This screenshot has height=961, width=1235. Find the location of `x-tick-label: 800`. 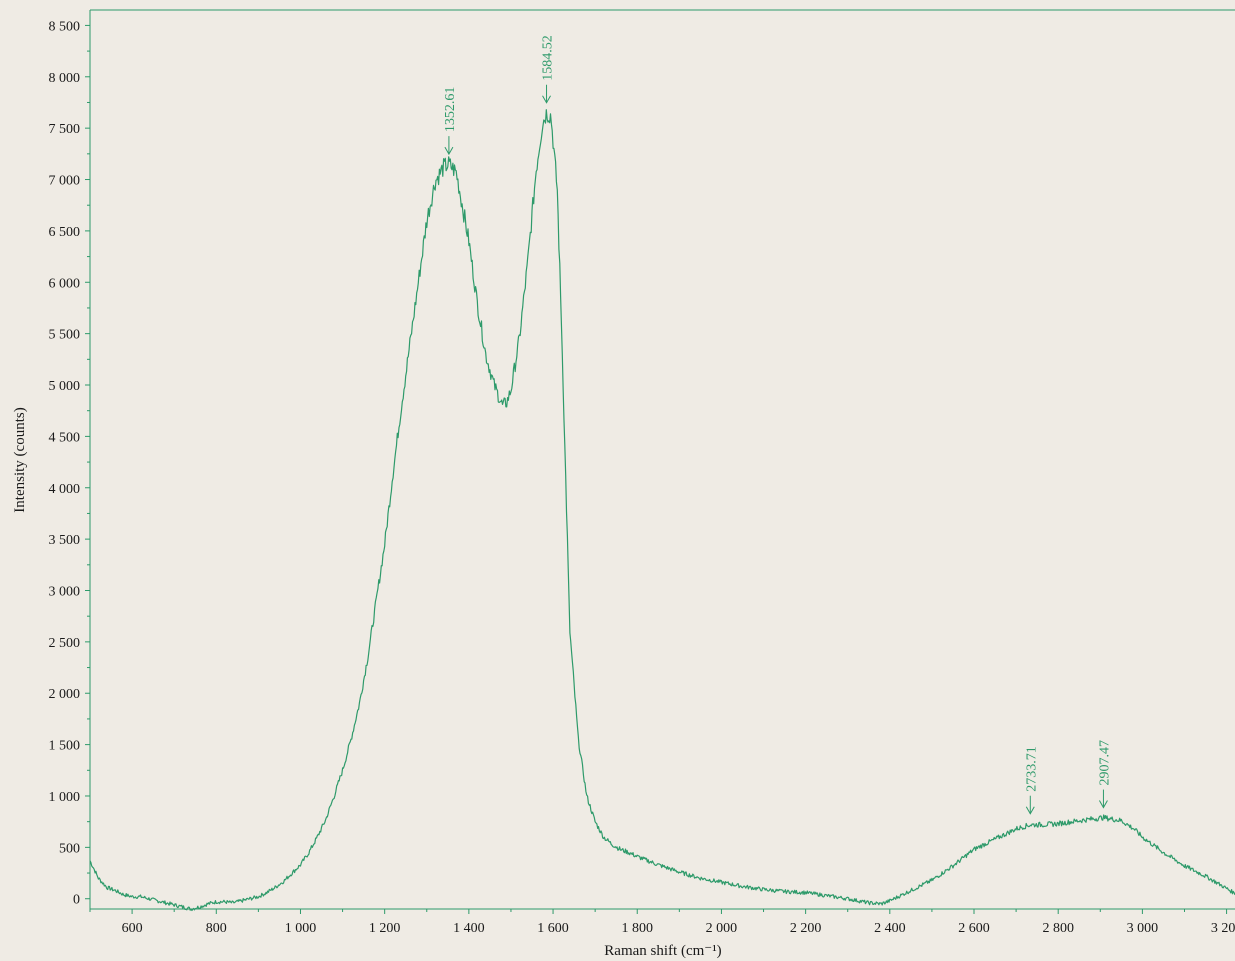

x-tick-label: 800 is located at coordinates (216, 928).